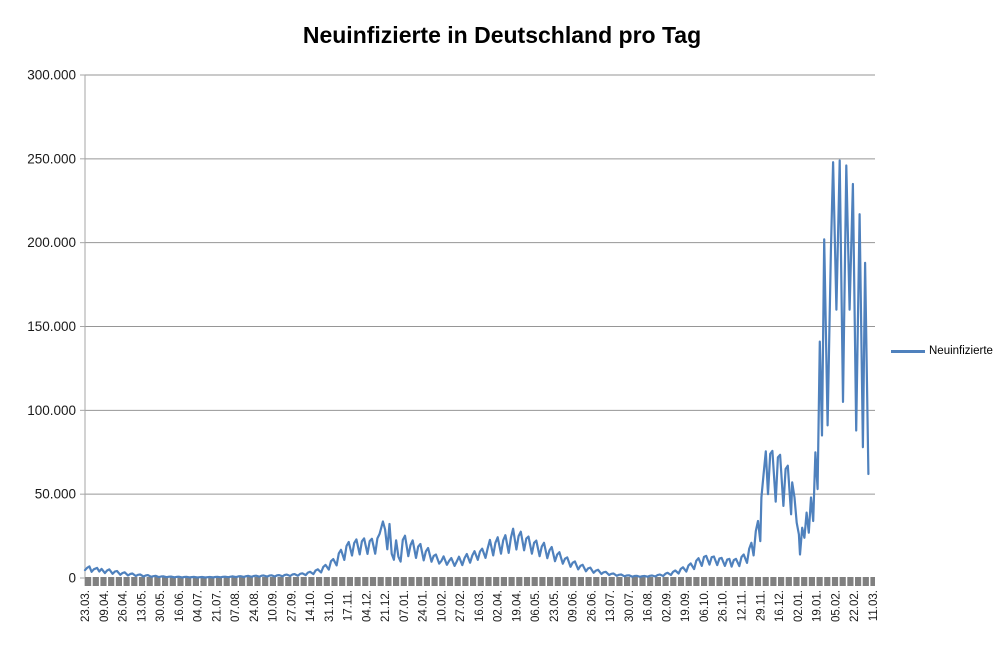 This screenshot has height=646, width=1004. Describe the element at coordinates (72, 578) in the screenshot. I see `svg-text: 0` at that location.